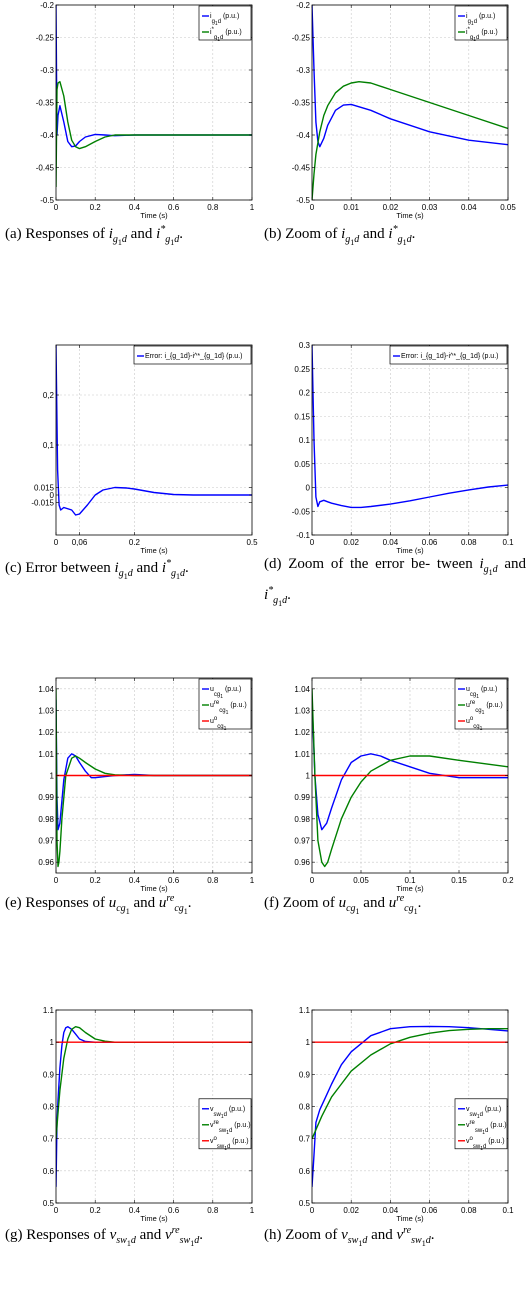 This screenshot has height=1314, width=532. What do you see at coordinates (218, 724) in the screenshot?
I see `legend-entry: uocg1` at bounding box center [218, 724].